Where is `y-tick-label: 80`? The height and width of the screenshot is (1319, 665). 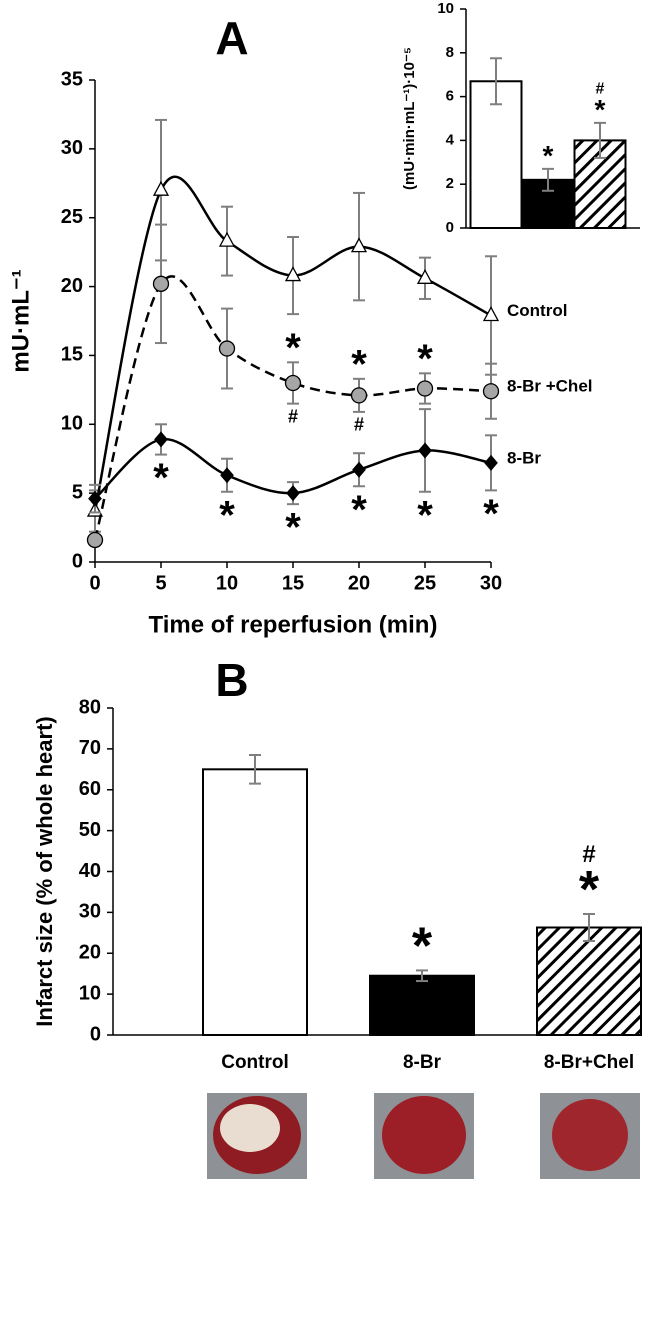 y-tick-label: 80 is located at coordinates (90, 707).